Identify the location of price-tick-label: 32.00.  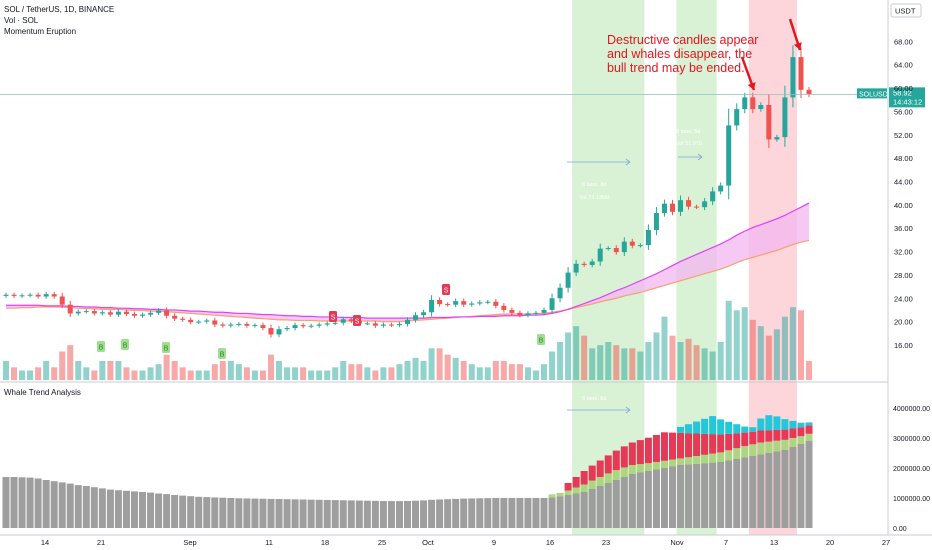
(903, 252).